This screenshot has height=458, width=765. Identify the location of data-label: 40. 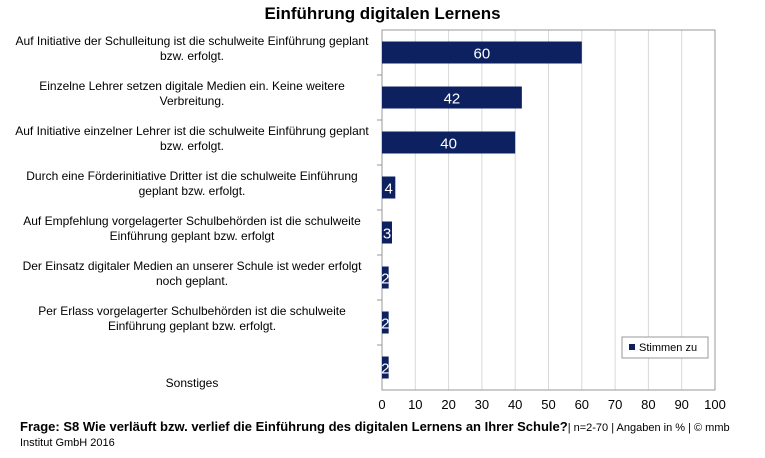
(448, 144).